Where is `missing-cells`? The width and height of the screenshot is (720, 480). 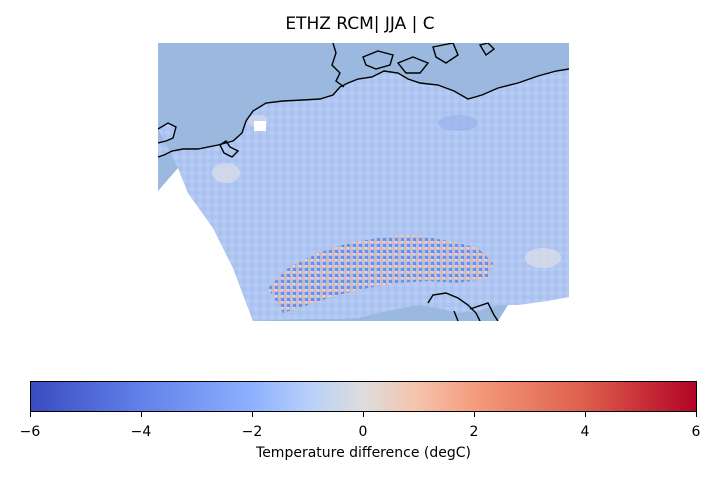 missing-cells is located at coordinates (260, 126).